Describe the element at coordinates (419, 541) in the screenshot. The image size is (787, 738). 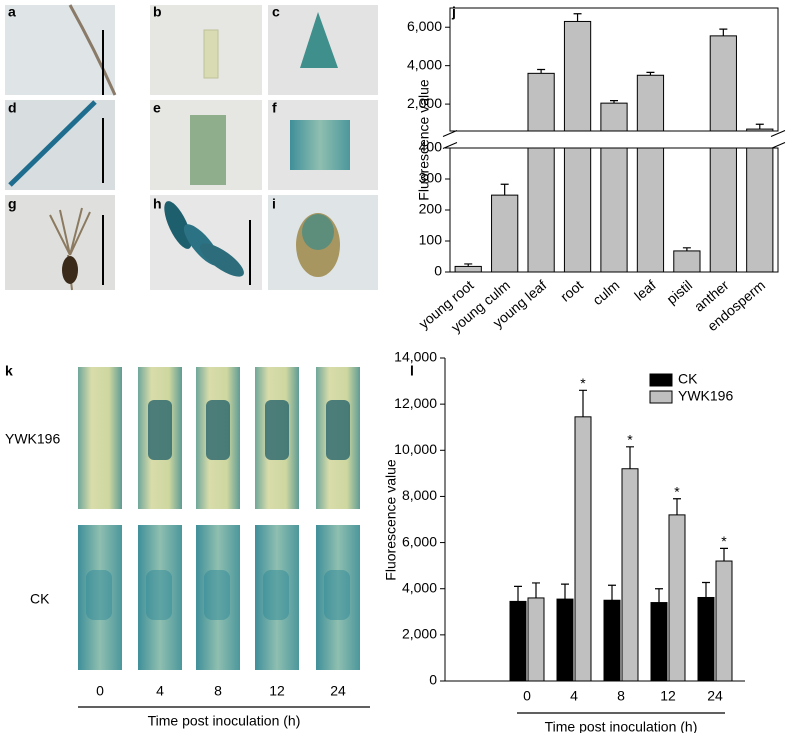
I see `y-tick-label: 6,000` at that location.